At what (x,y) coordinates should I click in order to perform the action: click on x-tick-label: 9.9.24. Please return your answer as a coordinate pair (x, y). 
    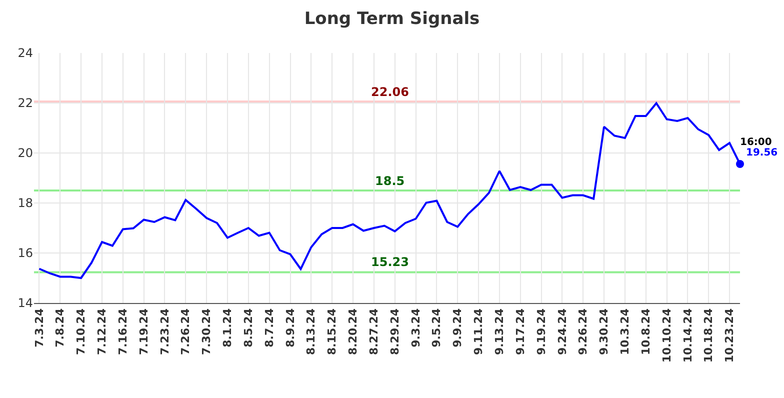
    Looking at the image, I should click on (457, 328).